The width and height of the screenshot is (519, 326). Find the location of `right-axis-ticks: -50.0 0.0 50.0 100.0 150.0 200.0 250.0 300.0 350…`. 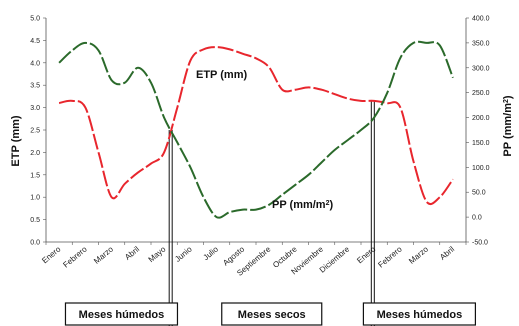

right-axis-ticks: -50.0 0.0 50.0 100.0 150.0 200.0 250.0 300.0 350… is located at coordinates (478, 131).